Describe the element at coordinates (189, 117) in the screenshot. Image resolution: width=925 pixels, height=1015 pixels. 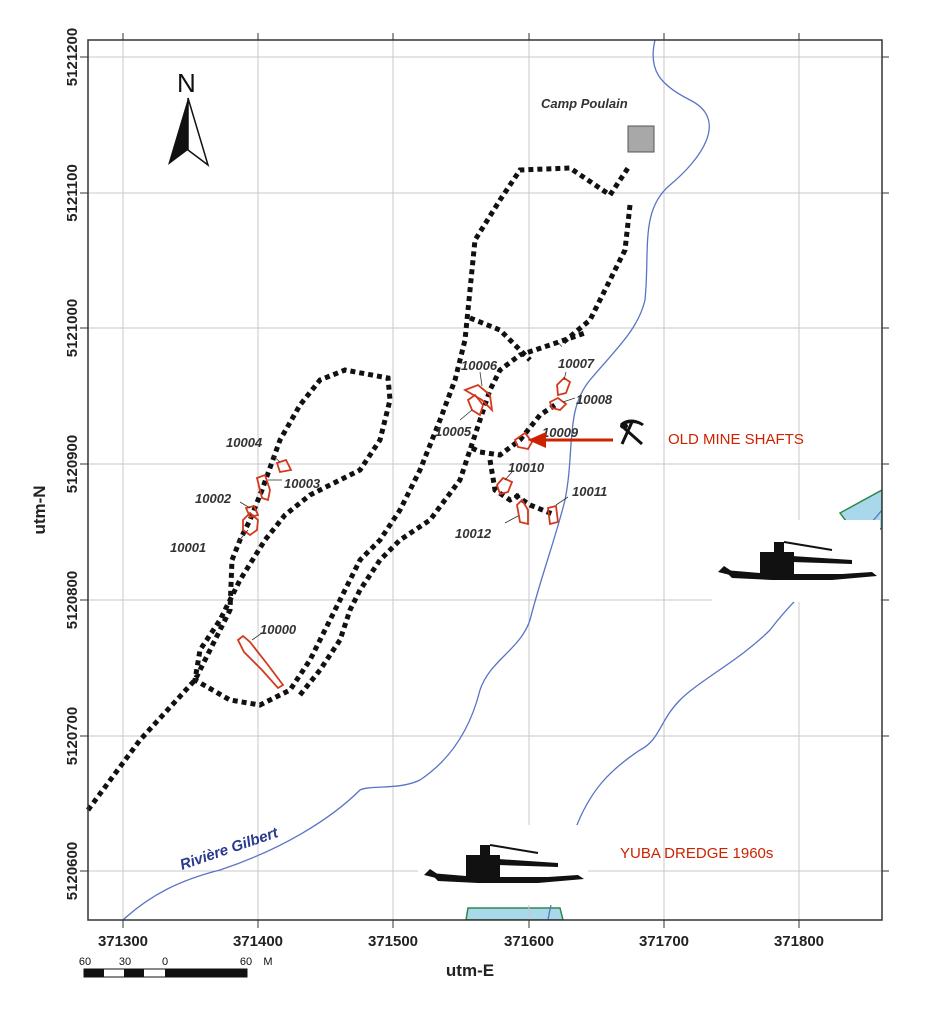
I see `north-arrow: N` at that location.